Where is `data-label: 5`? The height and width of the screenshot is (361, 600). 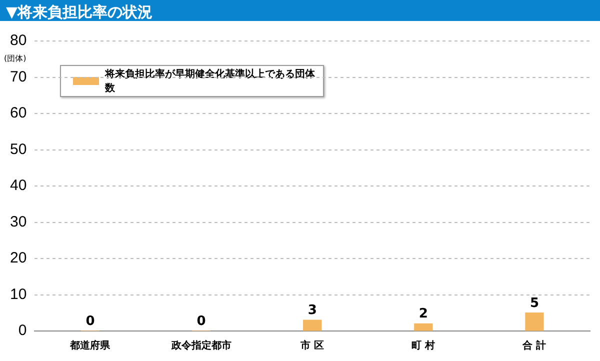
data-label: 5 is located at coordinates (534, 303).